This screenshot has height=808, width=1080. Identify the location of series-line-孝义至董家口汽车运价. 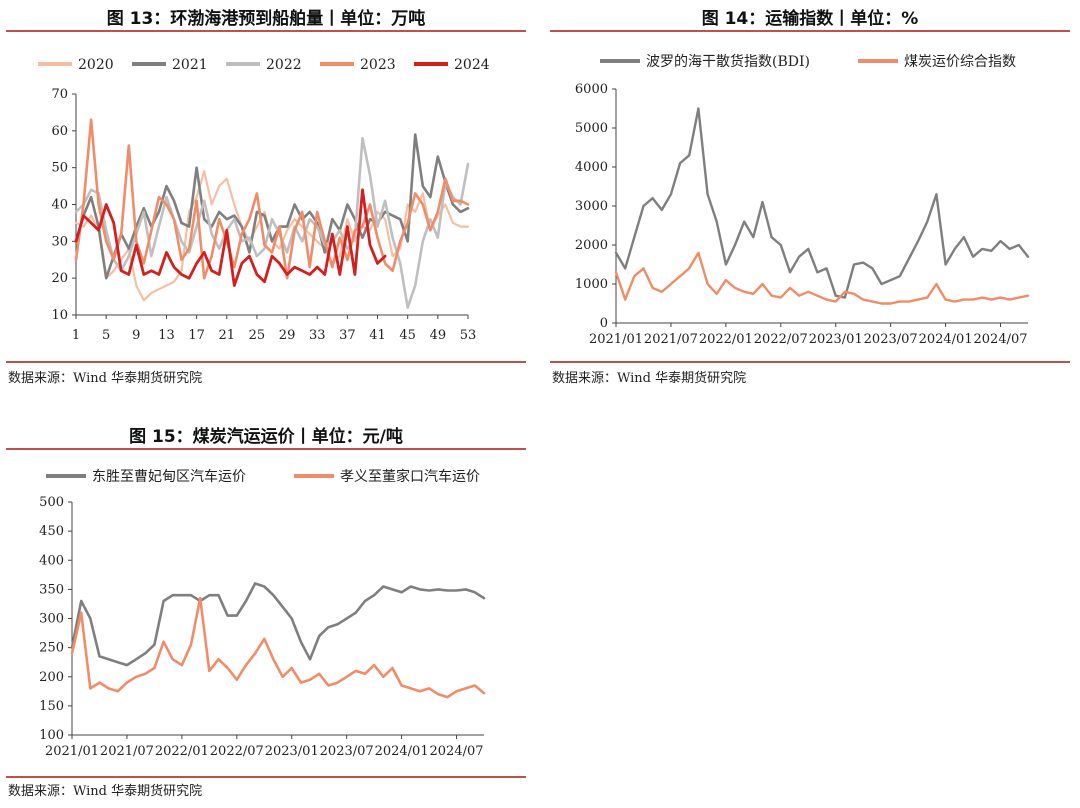
(278, 647).